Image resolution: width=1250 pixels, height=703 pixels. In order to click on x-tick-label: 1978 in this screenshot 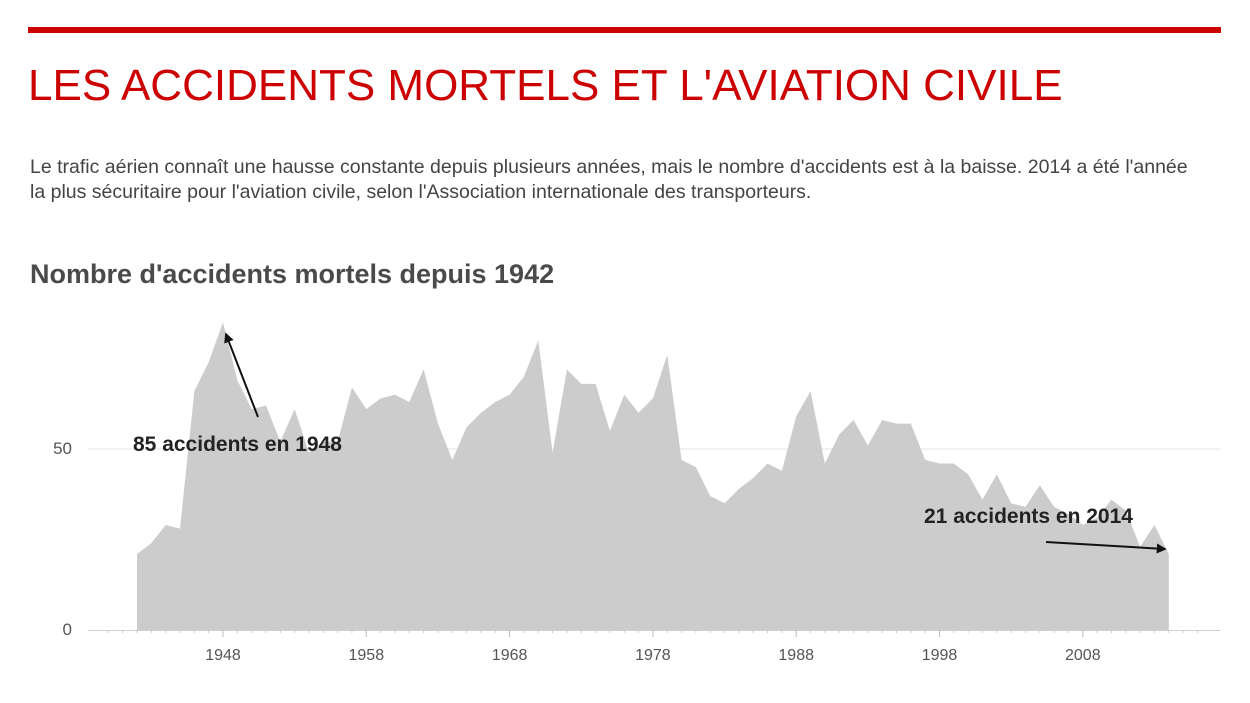, I will do `click(653, 655)`.